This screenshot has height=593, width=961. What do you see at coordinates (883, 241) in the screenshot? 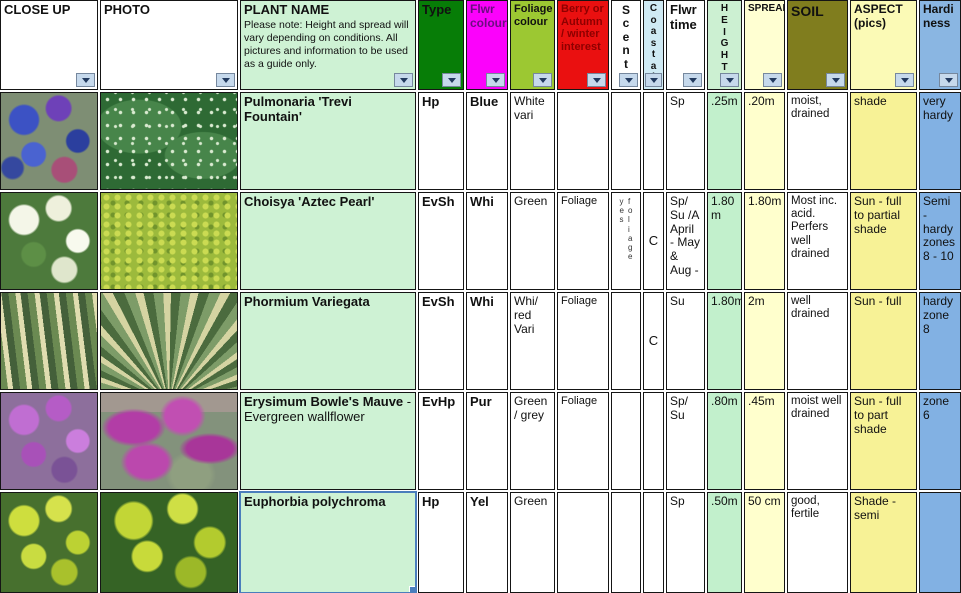
I see `cell-aspect: Sun - full to partial shade` at bounding box center [883, 241].